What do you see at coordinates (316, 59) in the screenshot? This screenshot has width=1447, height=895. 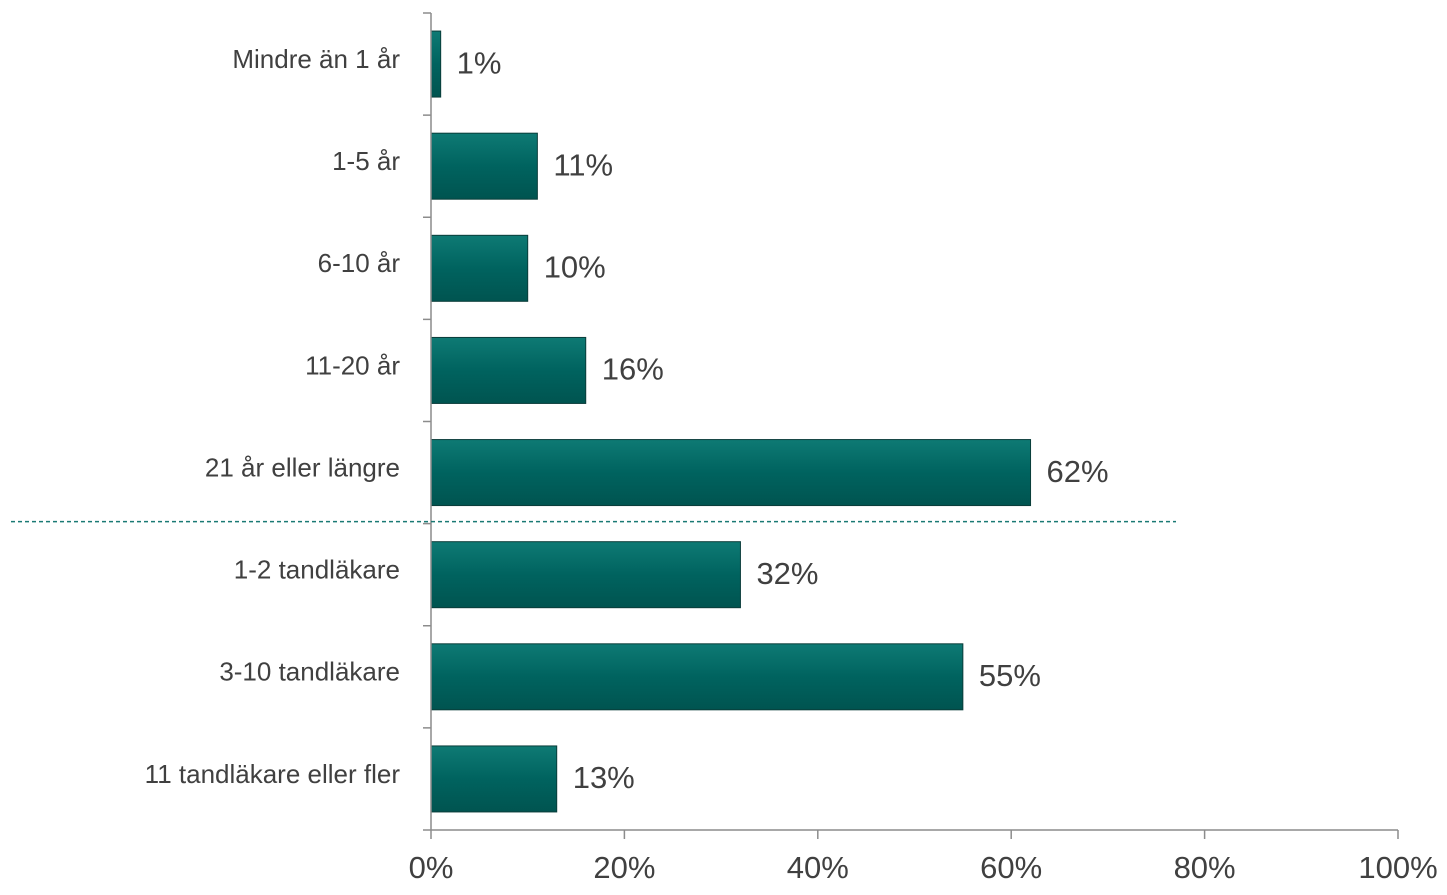 I see `category-label: Mindre än 1 år` at bounding box center [316, 59].